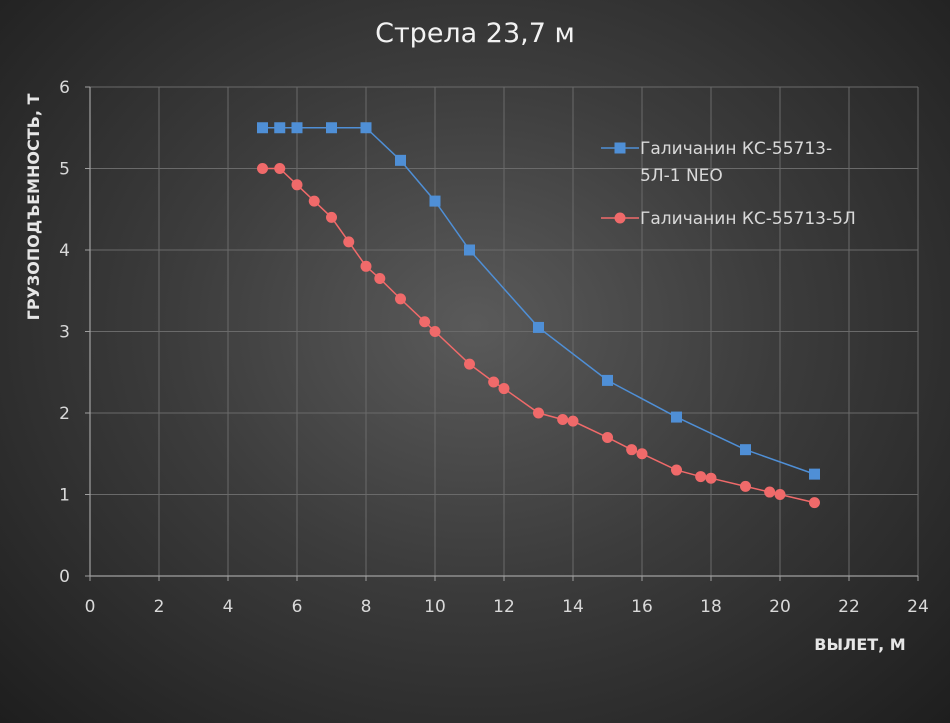 Image resolution: width=950 pixels, height=723 pixels. I want to click on x-tick-label: 10, so click(435, 607).